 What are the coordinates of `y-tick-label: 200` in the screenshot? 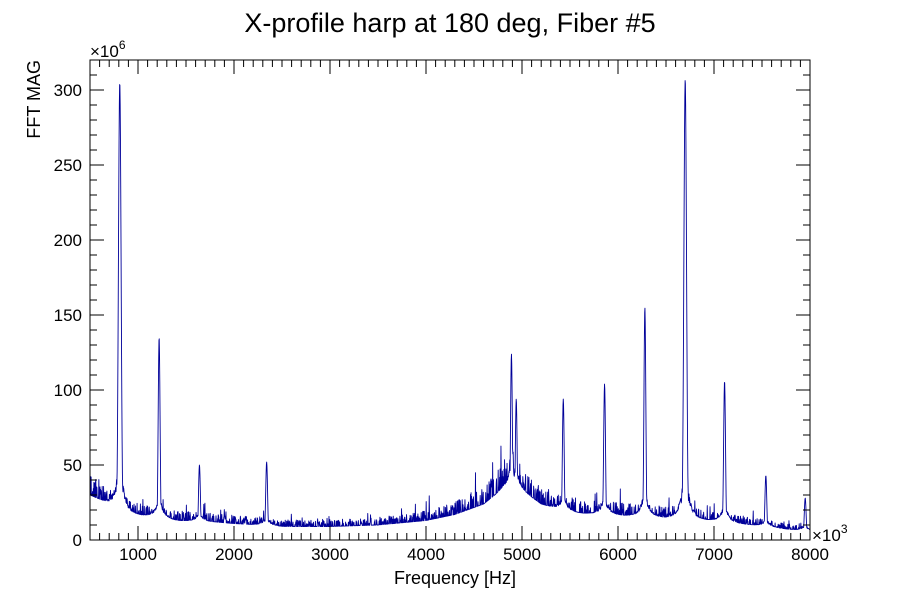 It's located at (68, 240).